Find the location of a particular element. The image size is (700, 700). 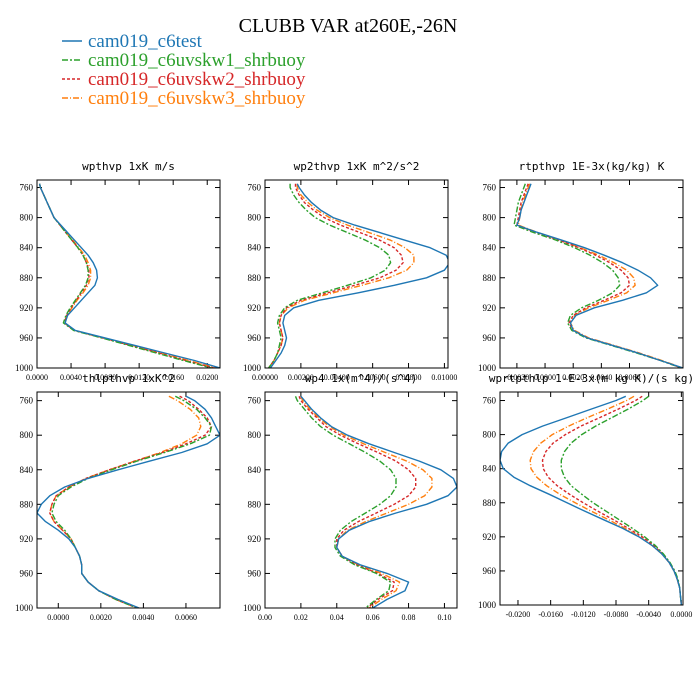

x-tick-label: 0.02 is located at coordinates (301, 617).